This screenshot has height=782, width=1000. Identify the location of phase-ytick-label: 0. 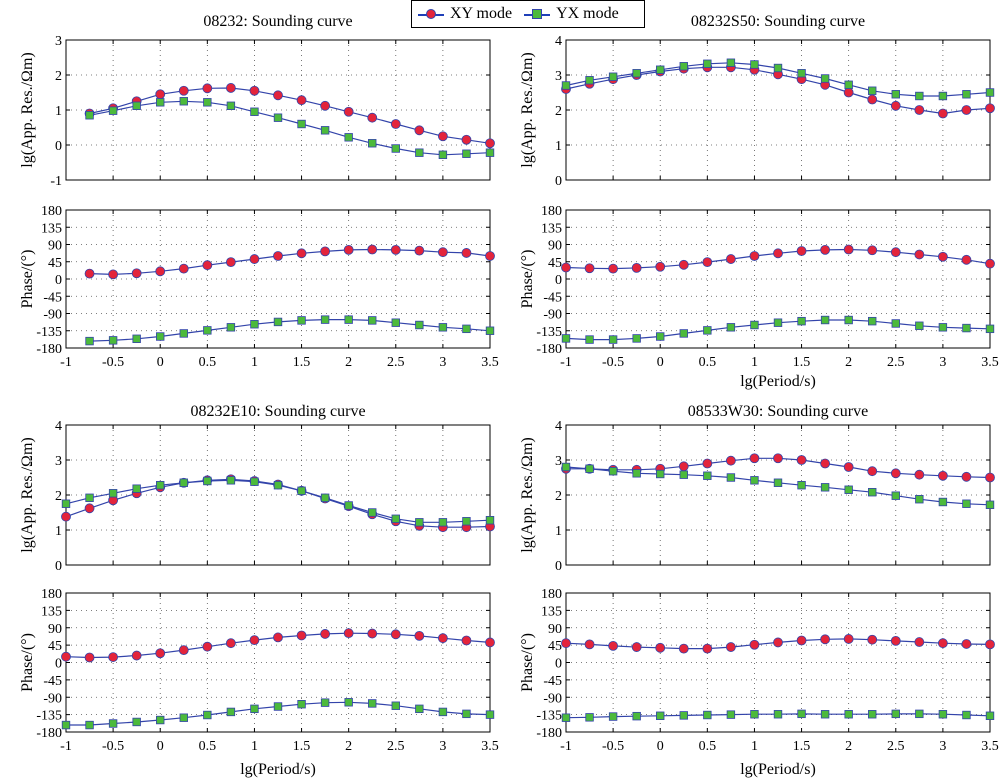
(558, 664).